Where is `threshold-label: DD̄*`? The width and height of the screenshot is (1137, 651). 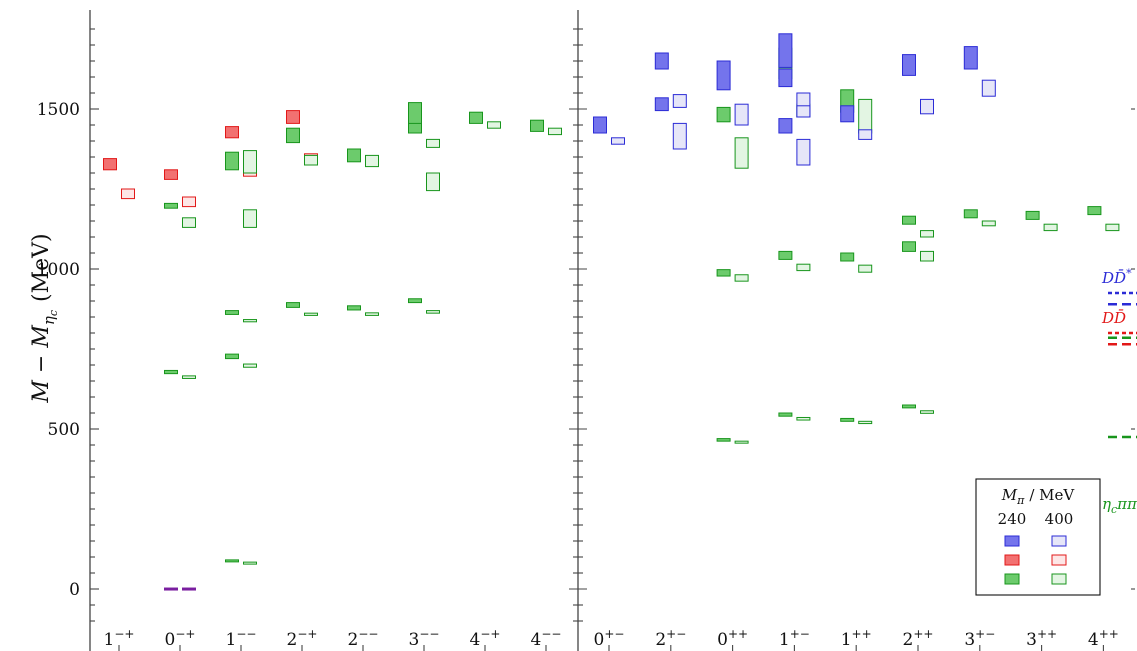 threshold-label: DD̄* is located at coordinates (1116, 277).